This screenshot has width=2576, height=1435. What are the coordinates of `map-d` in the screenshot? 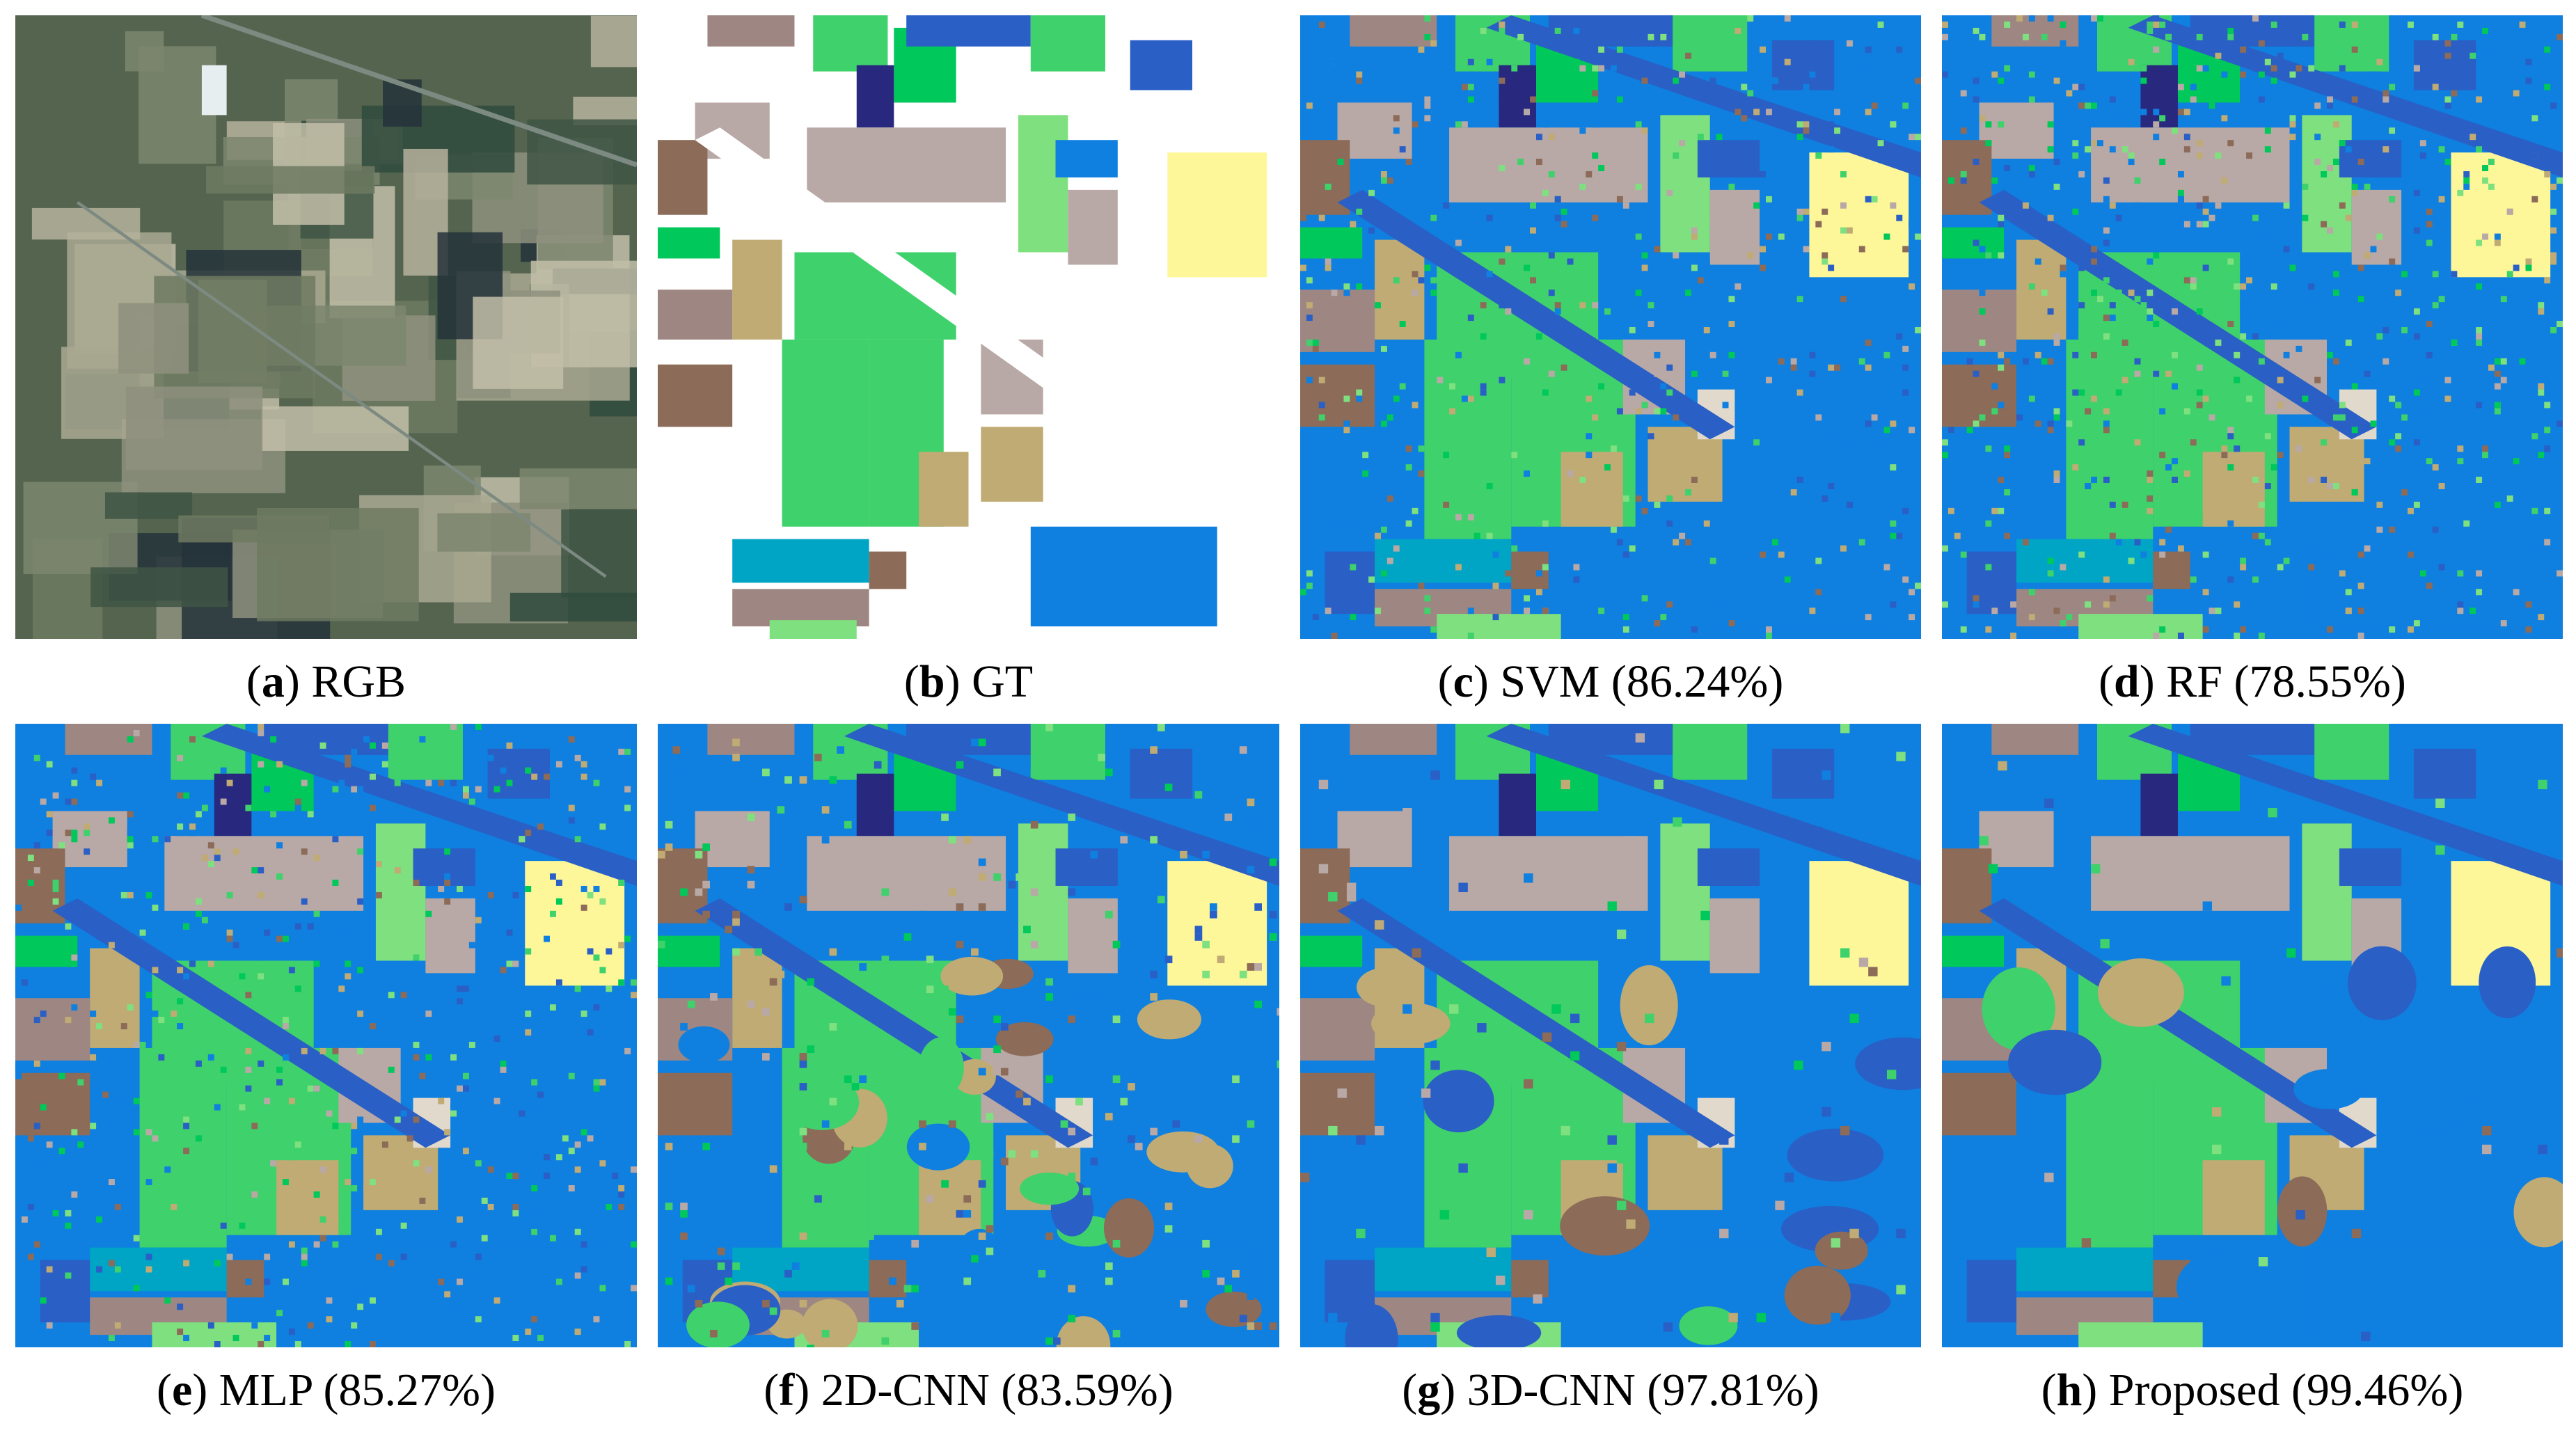 It's located at (2252, 327).